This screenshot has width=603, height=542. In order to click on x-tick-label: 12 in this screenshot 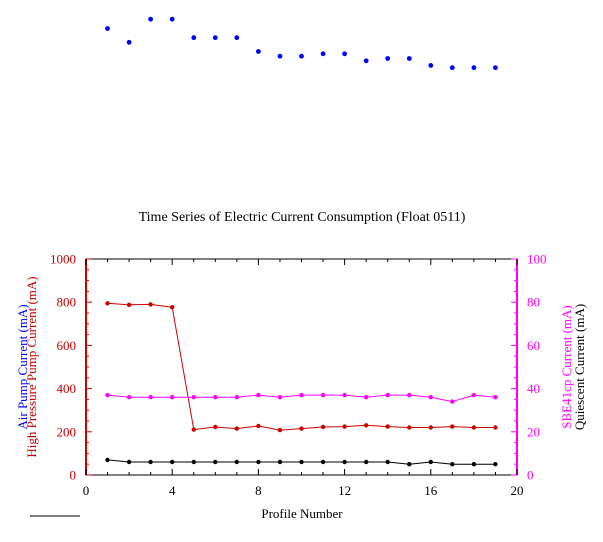, I will do `click(344, 490)`.